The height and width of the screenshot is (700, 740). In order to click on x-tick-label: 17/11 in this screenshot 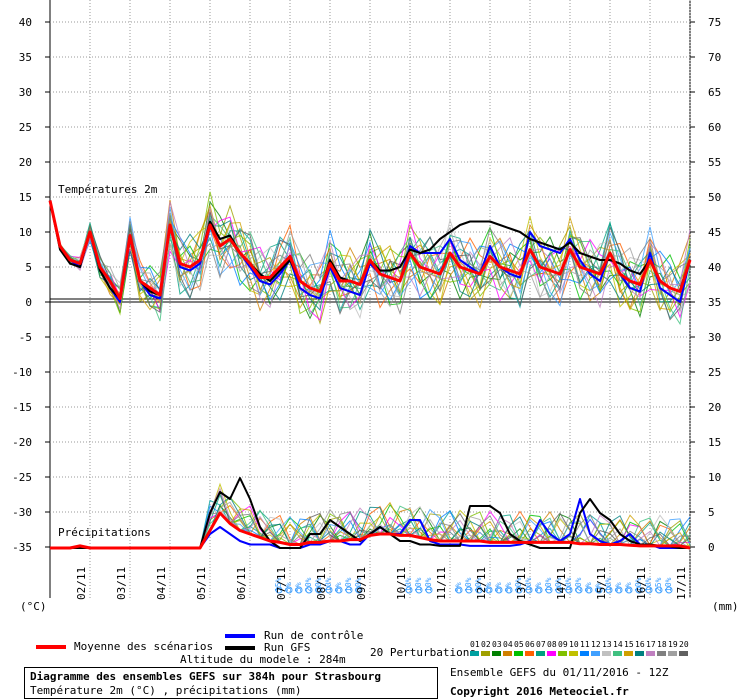, I will do `click(681, 583)`.